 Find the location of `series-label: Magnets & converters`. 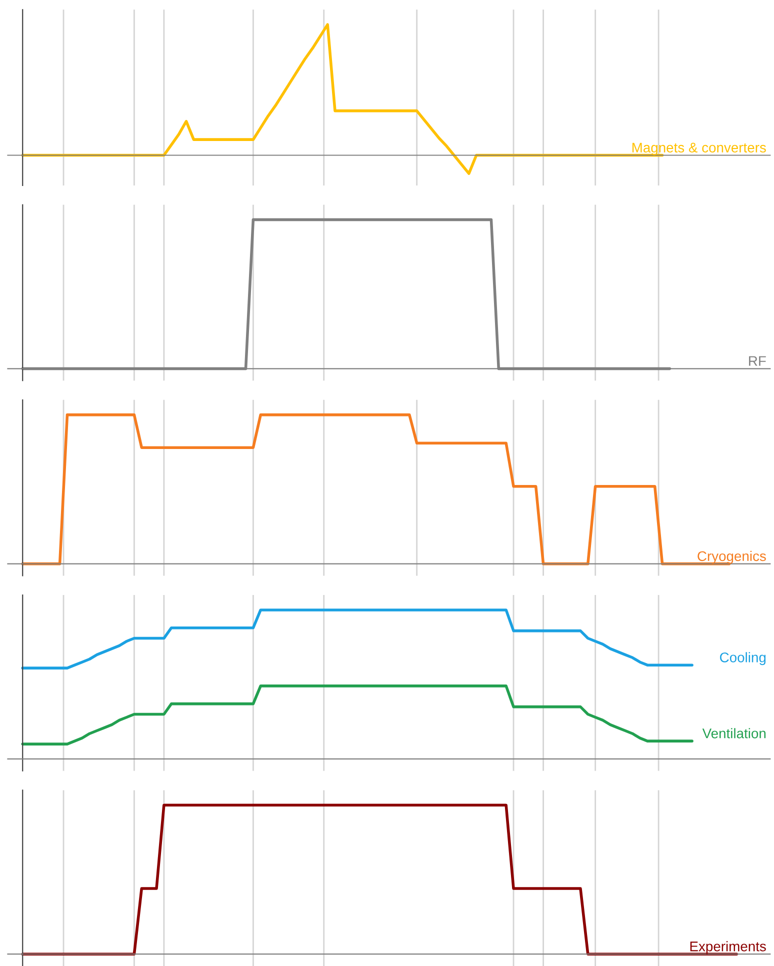

series-label: Magnets & converters is located at coordinates (699, 149).